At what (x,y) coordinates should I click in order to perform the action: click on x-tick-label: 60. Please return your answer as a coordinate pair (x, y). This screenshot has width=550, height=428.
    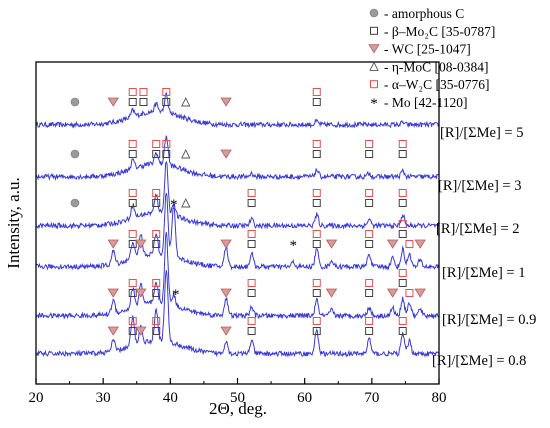
    Looking at the image, I should click on (304, 398).